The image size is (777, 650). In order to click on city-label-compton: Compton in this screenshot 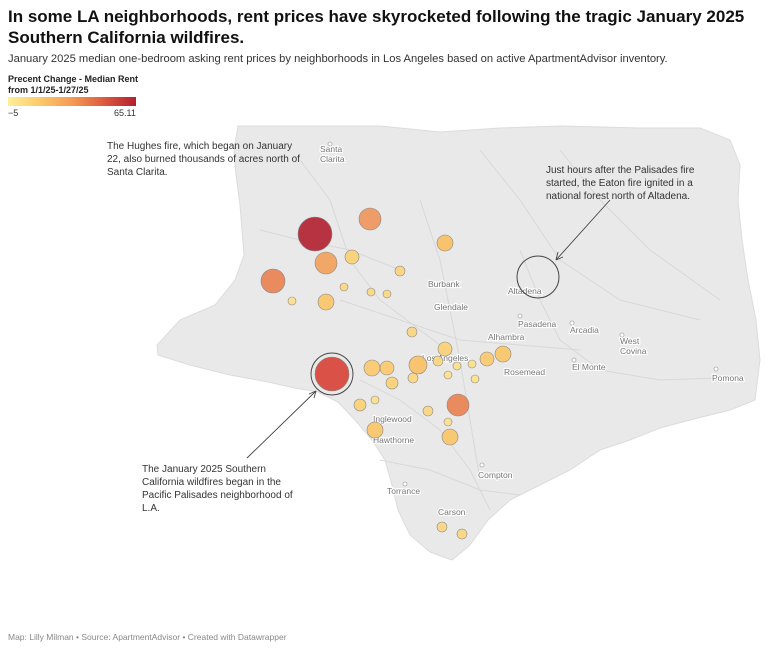, I will do `click(495, 475)`.